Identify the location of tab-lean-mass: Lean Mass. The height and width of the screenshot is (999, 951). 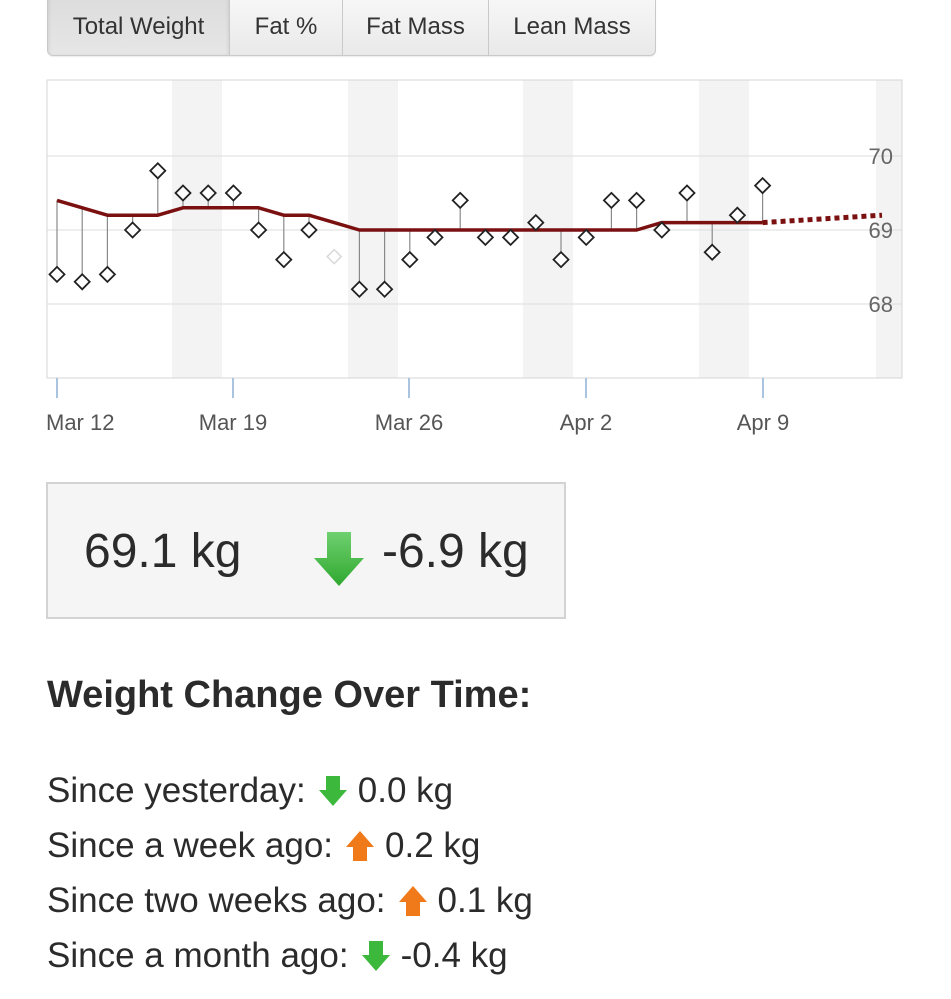
(572, 26).